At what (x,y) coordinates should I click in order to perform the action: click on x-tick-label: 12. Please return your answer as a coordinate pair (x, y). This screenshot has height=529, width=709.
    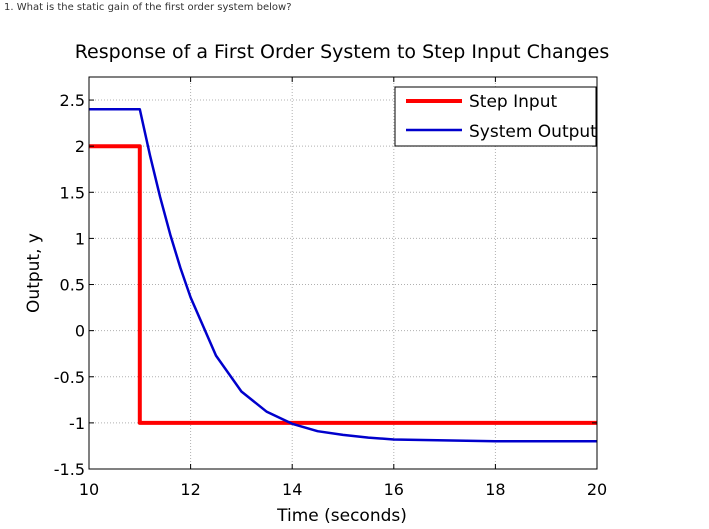
    Looking at the image, I should click on (190, 489).